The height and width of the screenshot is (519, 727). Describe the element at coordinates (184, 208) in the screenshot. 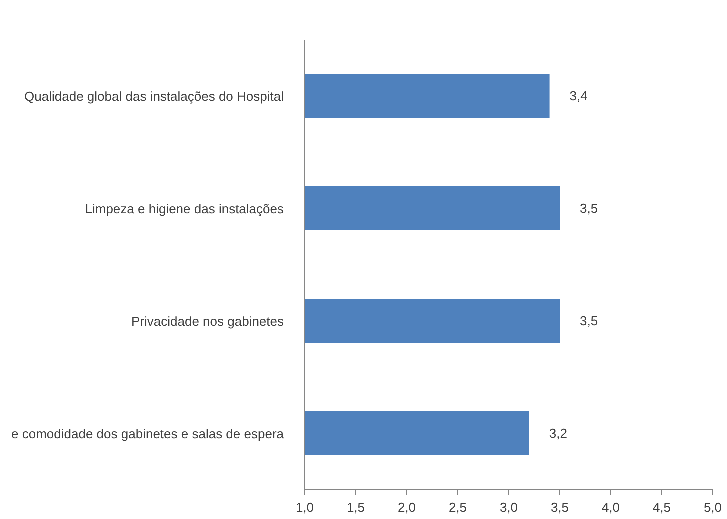

I see `y-tick-label: Limpeza e higiene das instalações` at that location.